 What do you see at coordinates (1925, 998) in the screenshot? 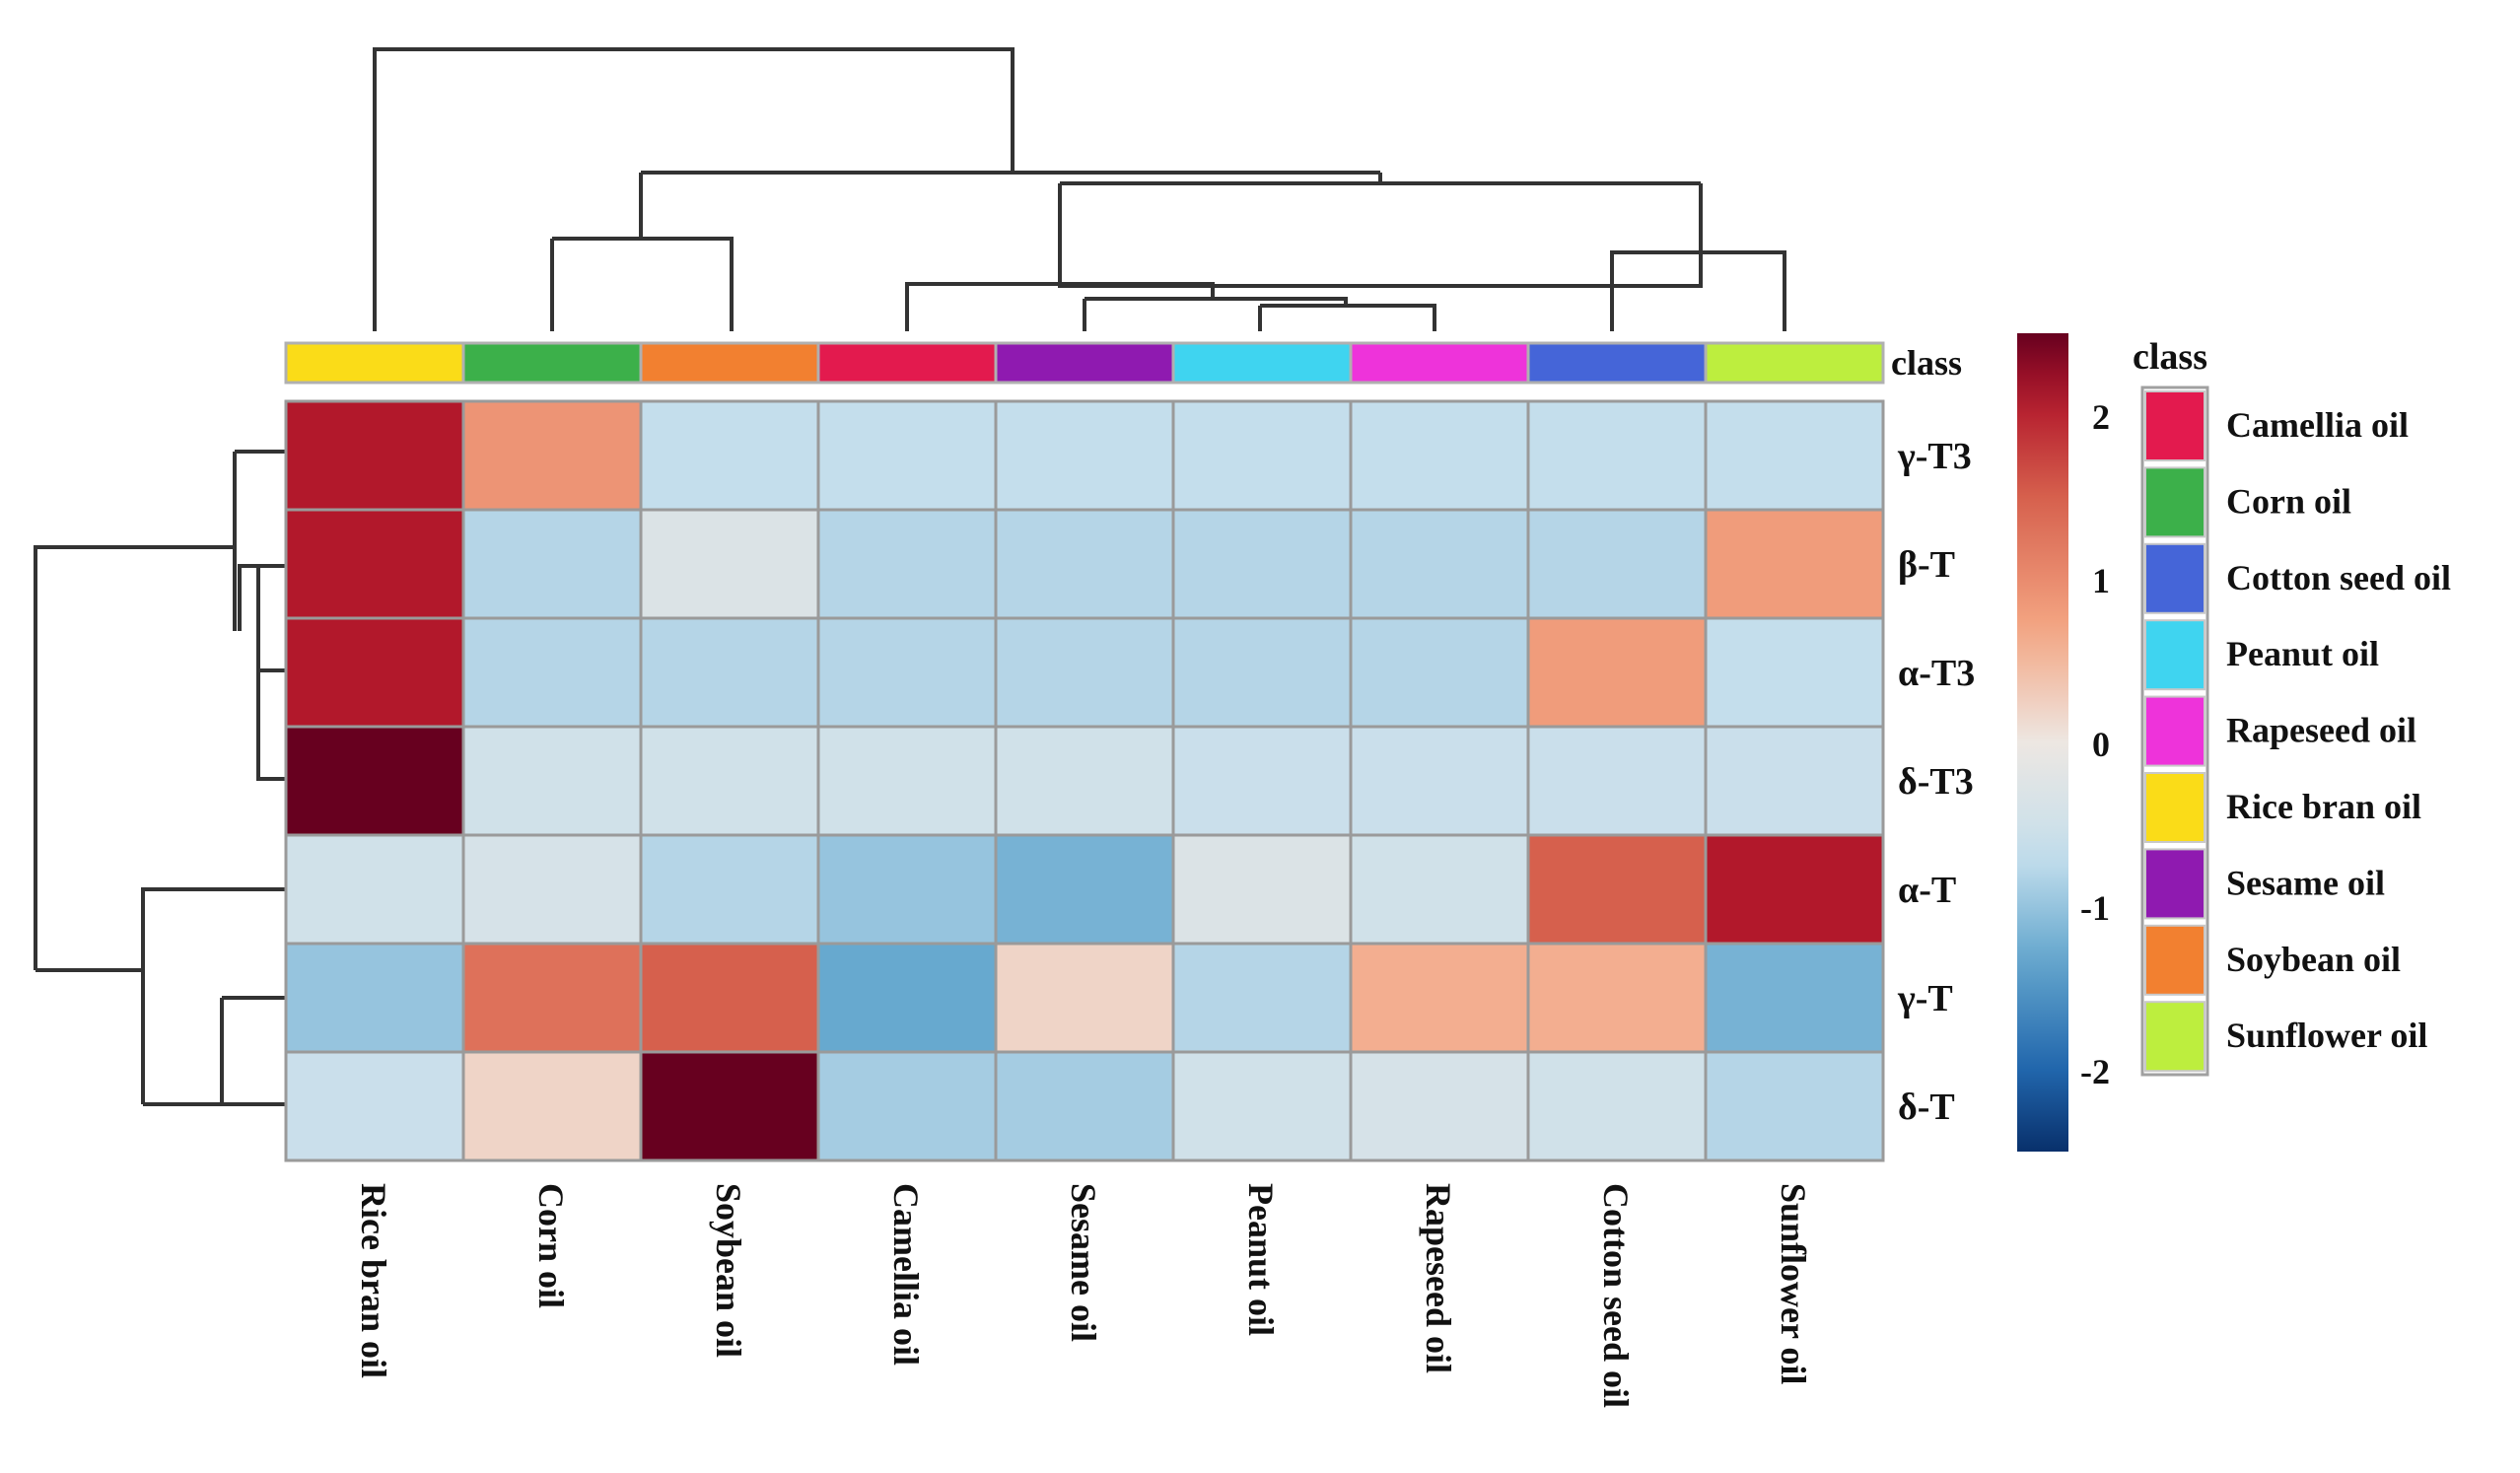
I see `row-label: γ-T` at bounding box center [1925, 998].